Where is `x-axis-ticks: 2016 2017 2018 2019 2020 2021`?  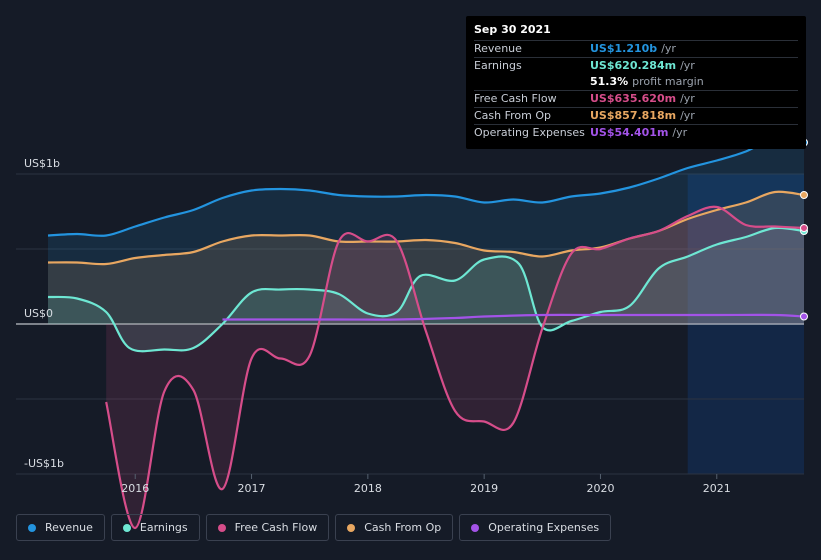
x-axis-ticks: 2016 2017 2018 2019 2020 2021 is located at coordinates (426, 484).